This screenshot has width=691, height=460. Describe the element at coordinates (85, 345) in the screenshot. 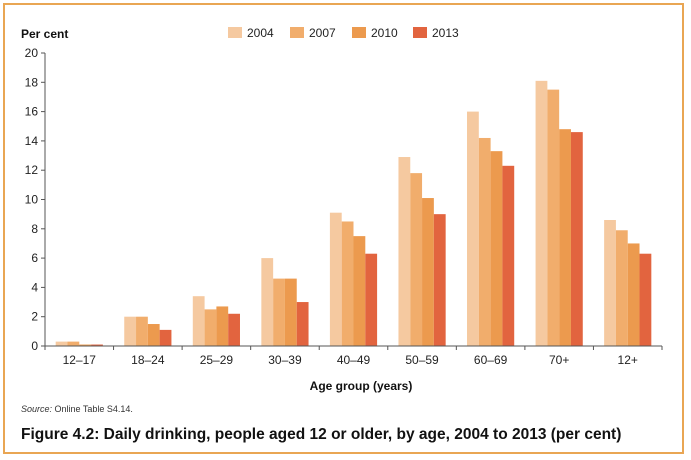

I see `bar-2010-12–17` at that location.